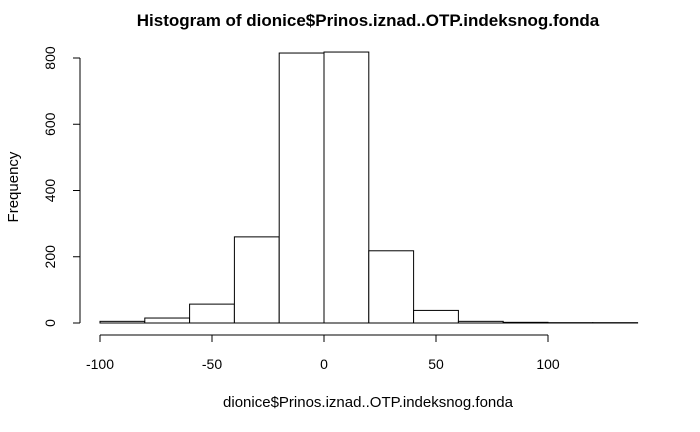 The image size is (700, 432). What do you see at coordinates (548, 364) in the screenshot?
I see `x-tick-label: 100` at bounding box center [548, 364].